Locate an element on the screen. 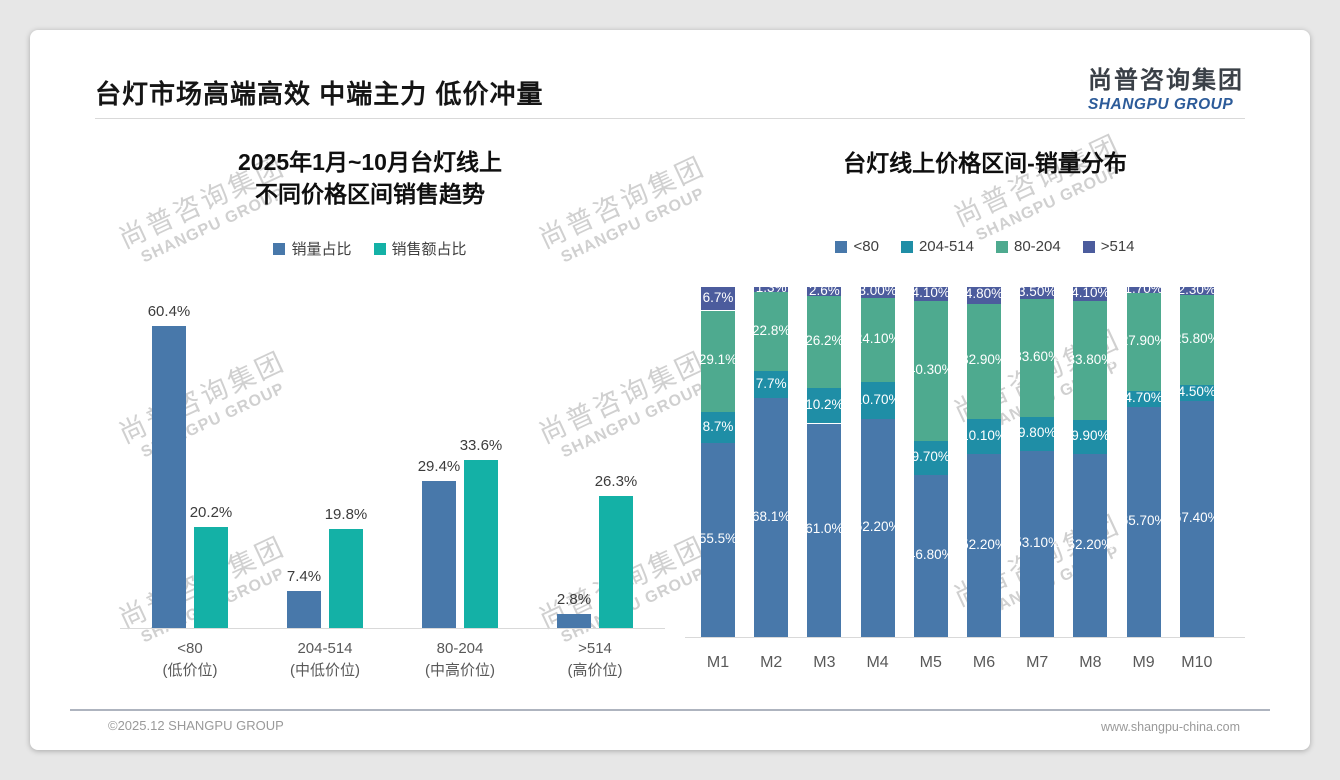  stacked-segment-204-514-M4 is located at coordinates (878, 400).